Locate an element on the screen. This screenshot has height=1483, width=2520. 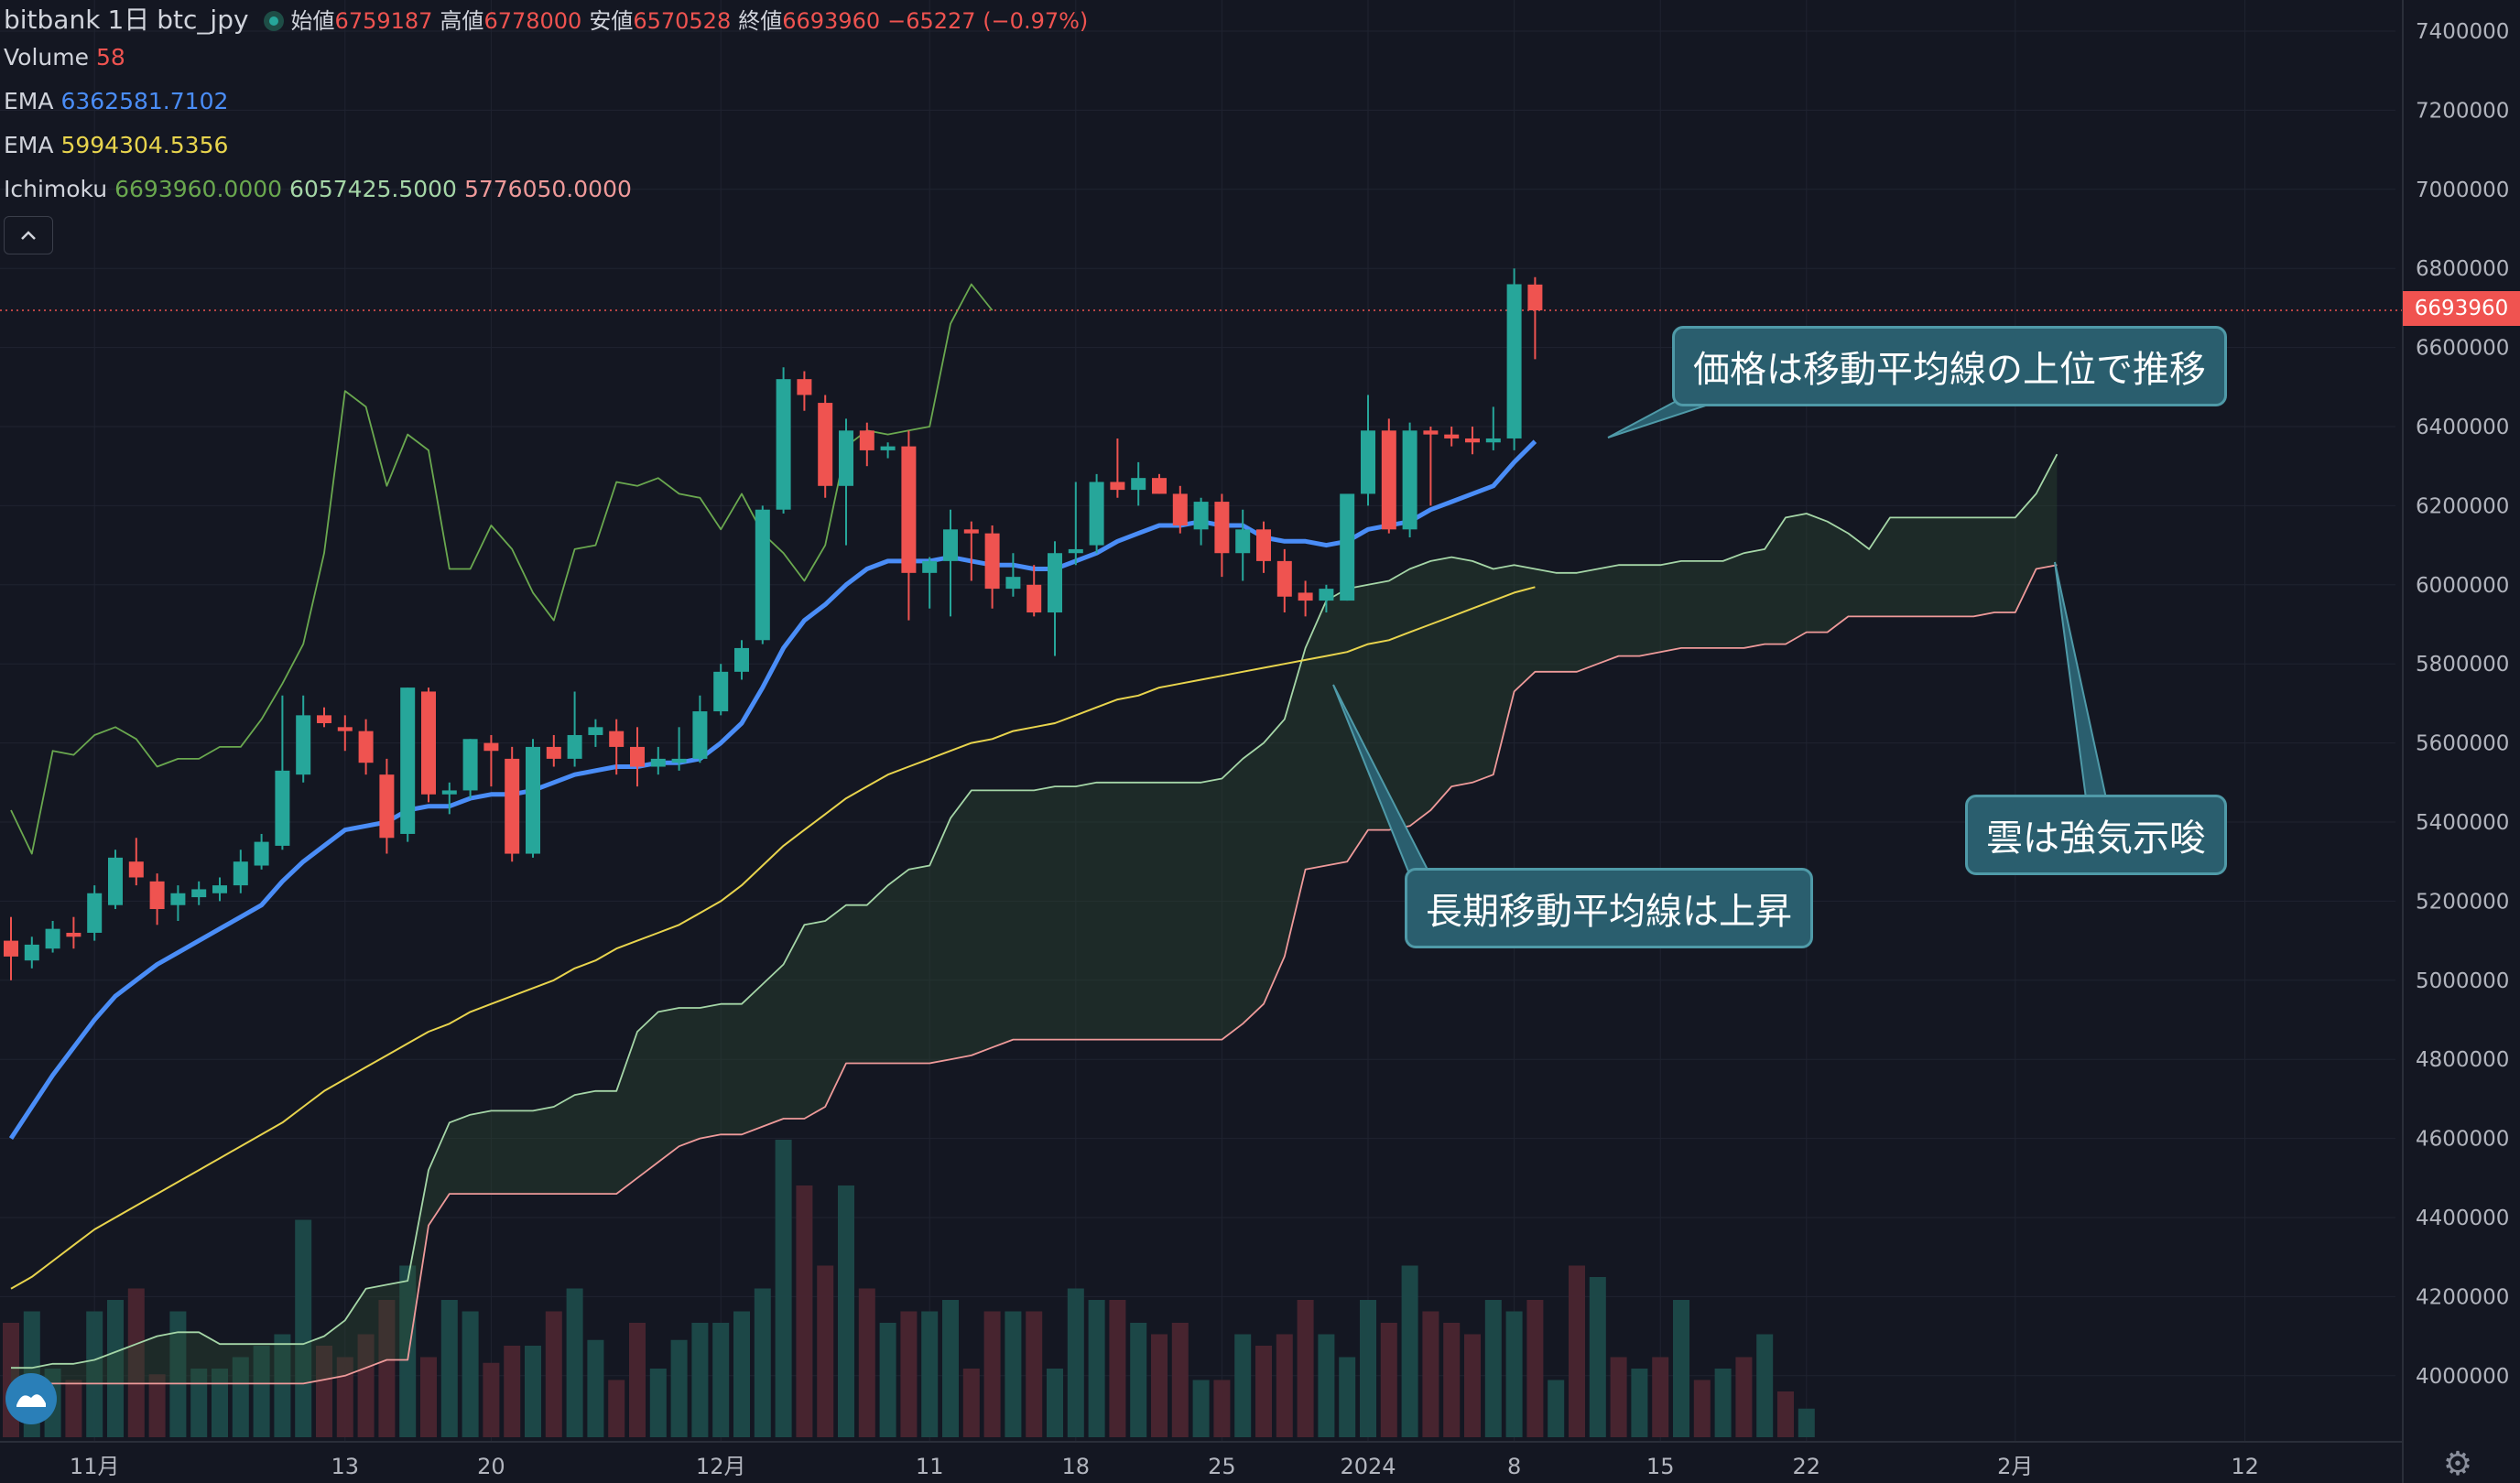
ema-slow-legend: EMA 5994304.5356 is located at coordinates (119, 145).